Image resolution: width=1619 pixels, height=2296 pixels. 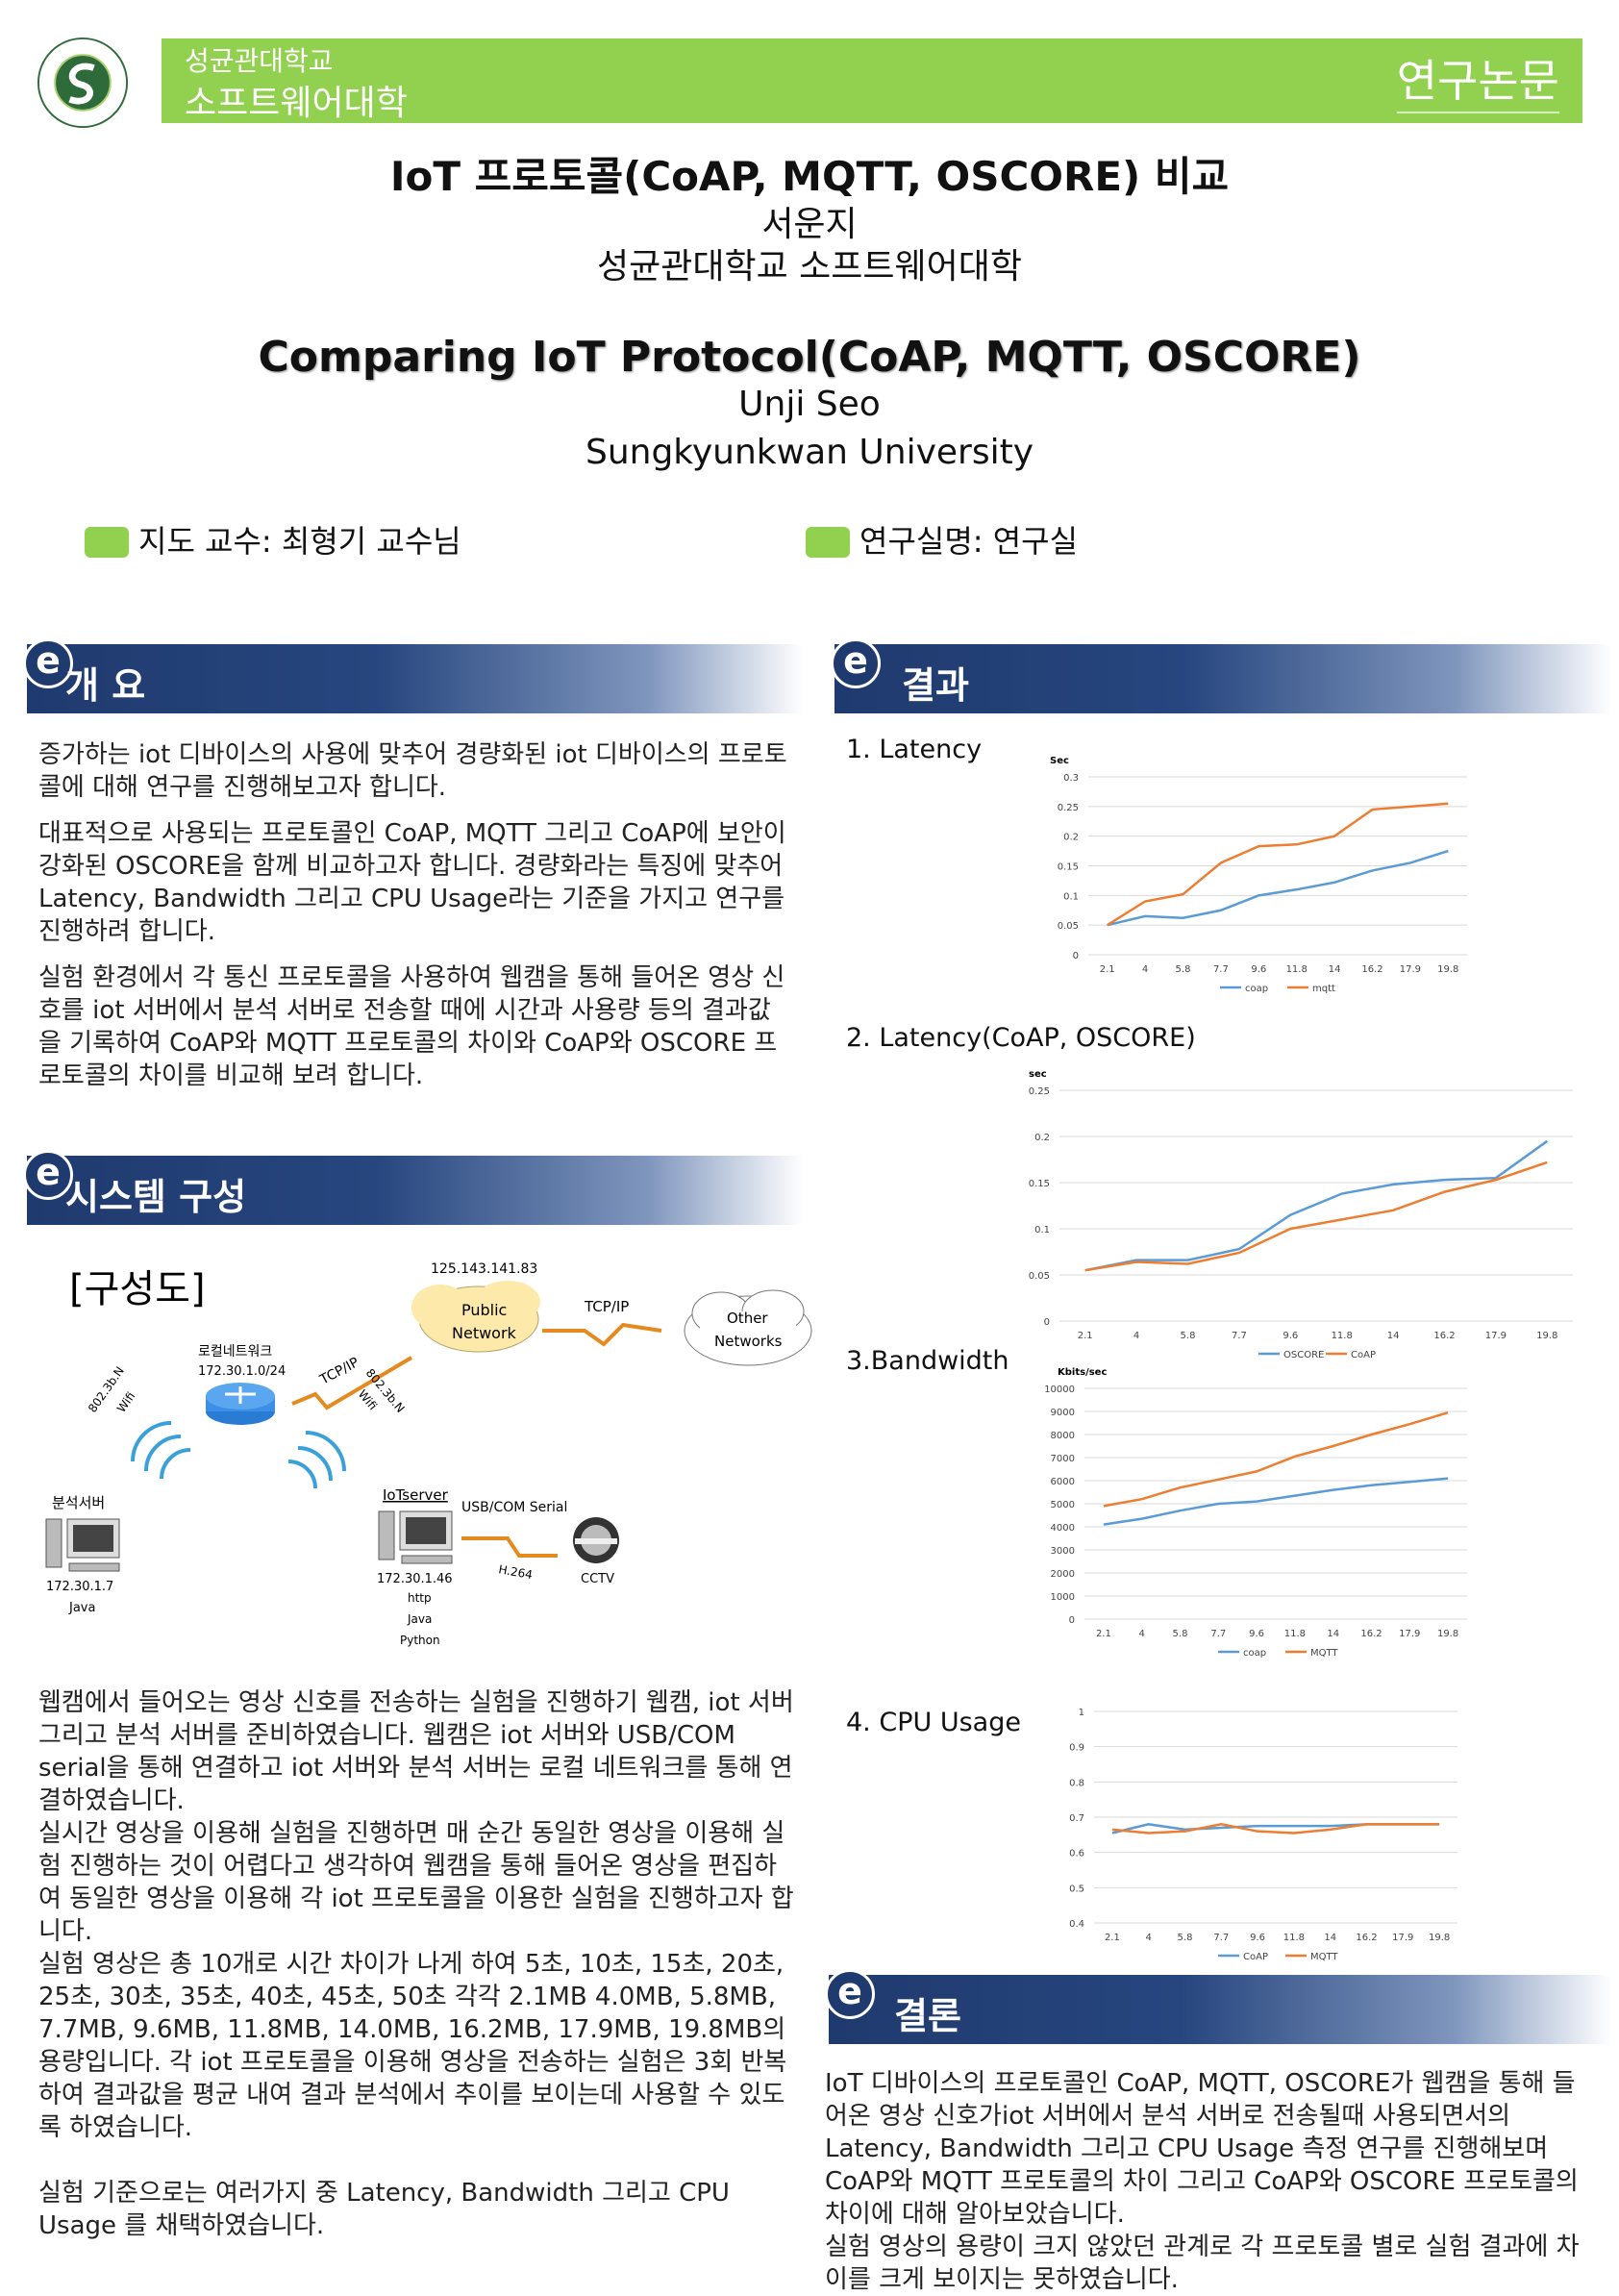 I want to click on y-axis-label: Kbits/sec, so click(x=1082, y=1372).